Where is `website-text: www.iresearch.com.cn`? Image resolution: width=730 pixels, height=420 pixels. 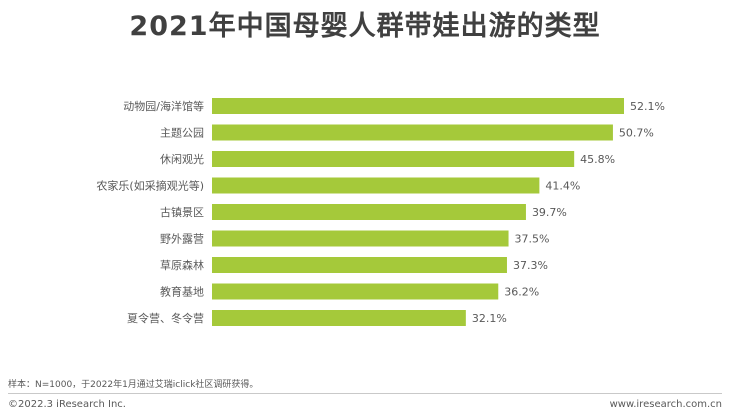
website-text: www.iresearch.com.cn is located at coordinates (665, 404).